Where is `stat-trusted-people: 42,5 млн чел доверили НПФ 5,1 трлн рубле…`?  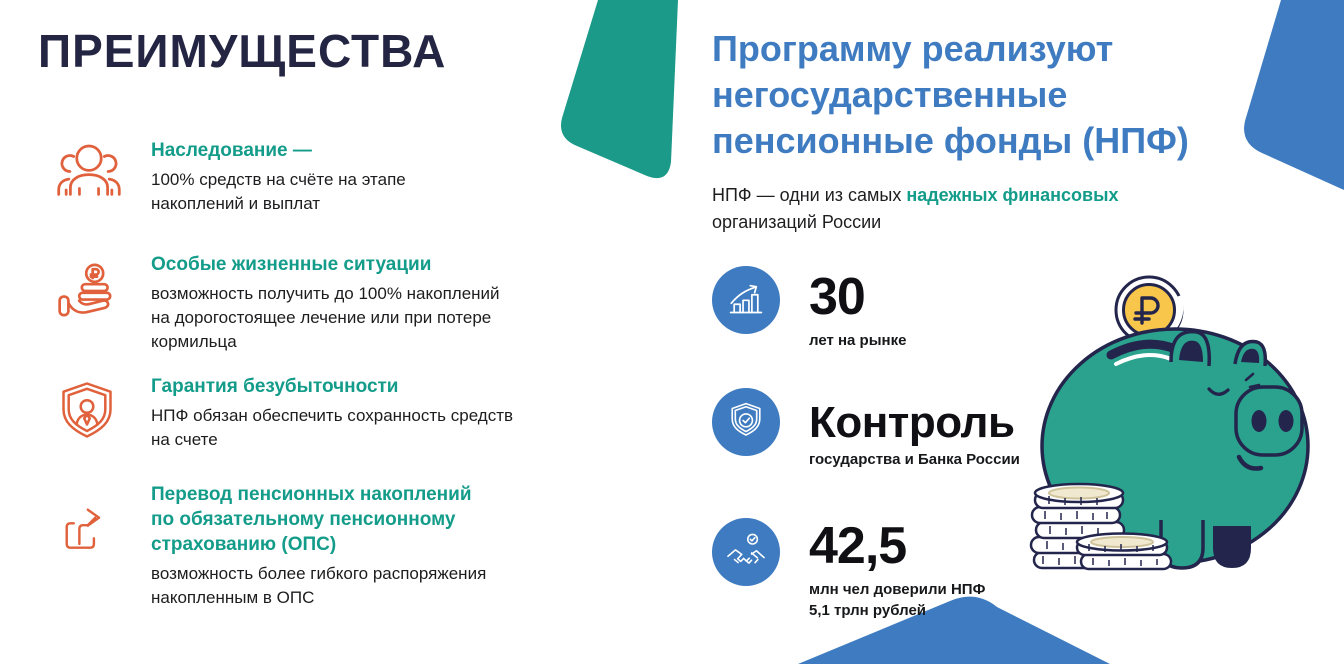
stat-trusted-people: 42,5 млн чел доверили НПФ 5,1 трлн рубле… is located at coordinates (848, 569).